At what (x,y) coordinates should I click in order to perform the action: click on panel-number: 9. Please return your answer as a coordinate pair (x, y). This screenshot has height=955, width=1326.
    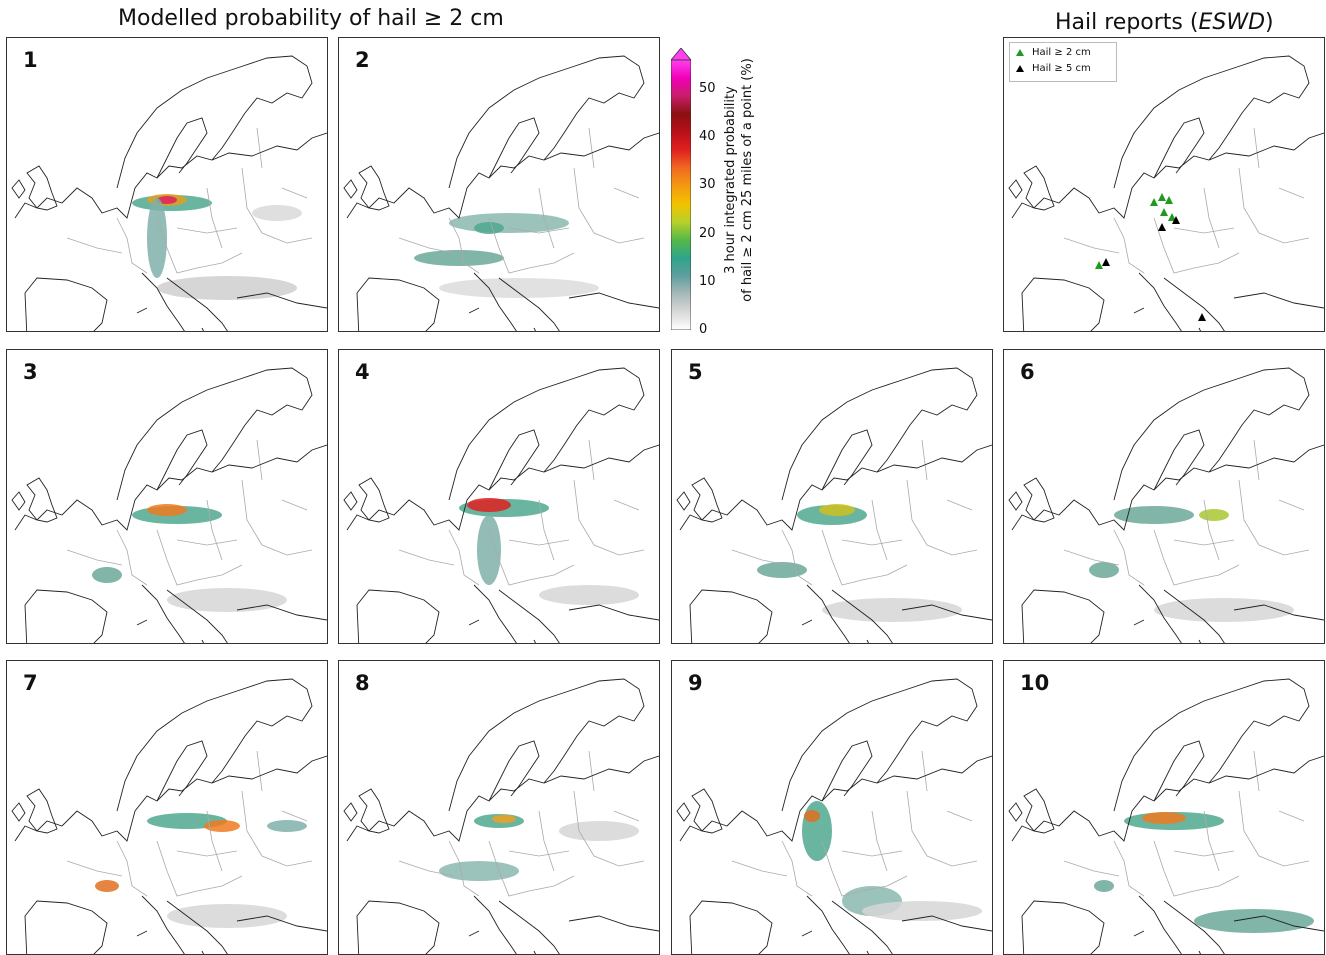
    Looking at the image, I should click on (695, 683).